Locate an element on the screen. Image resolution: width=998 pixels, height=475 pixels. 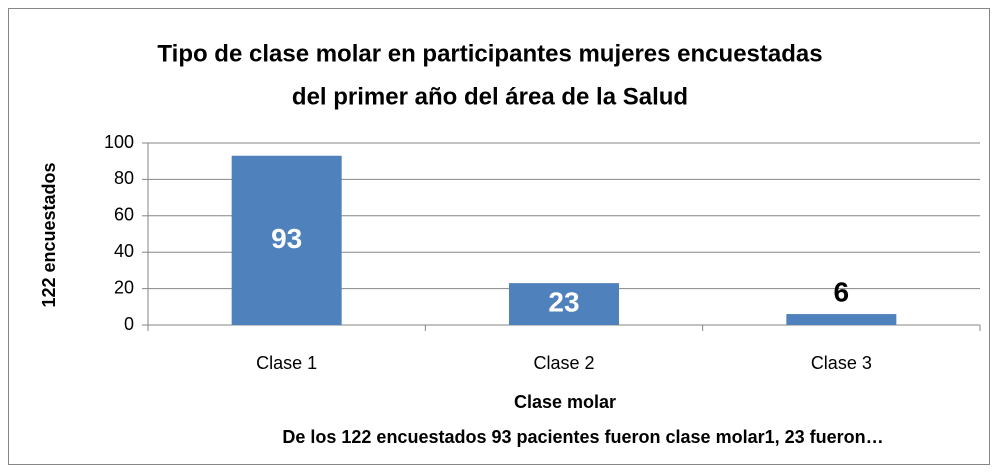
data-label: 23 is located at coordinates (563, 301).